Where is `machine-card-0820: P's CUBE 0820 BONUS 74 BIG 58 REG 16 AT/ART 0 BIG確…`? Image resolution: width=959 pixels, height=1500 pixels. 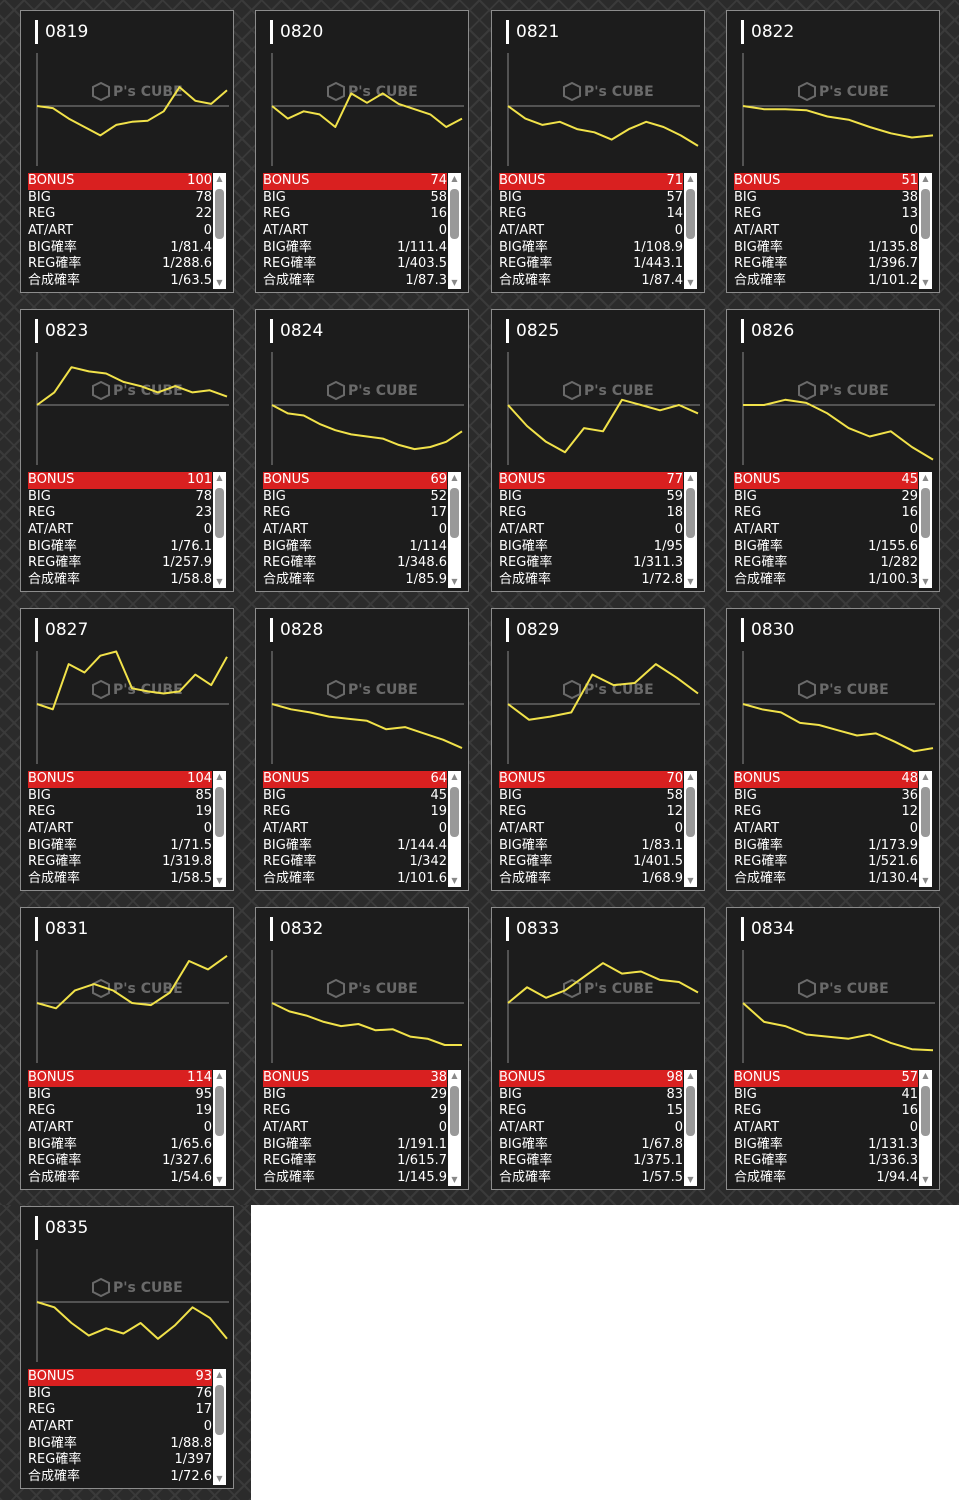 machine-card-0820: P's CUBE 0820 BONUS 74 BIG 58 REG 16 AT/ART 0 BIG確… is located at coordinates (362, 151).